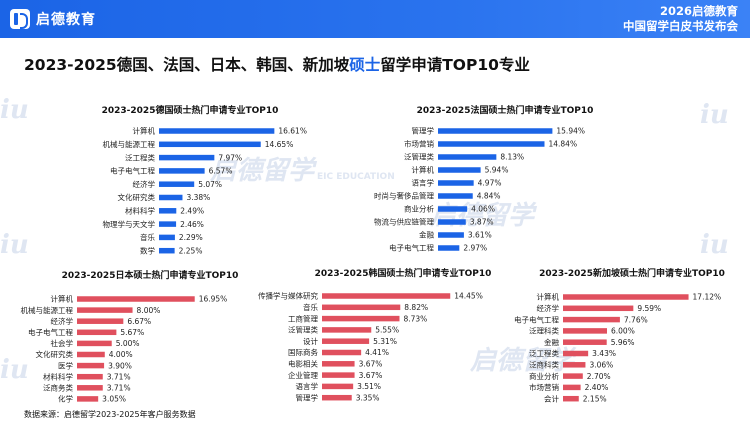  What do you see at coordinates (623, 331) in the screenshot?
I see `data-label: 6.00%` at bounding box center [623, 331].